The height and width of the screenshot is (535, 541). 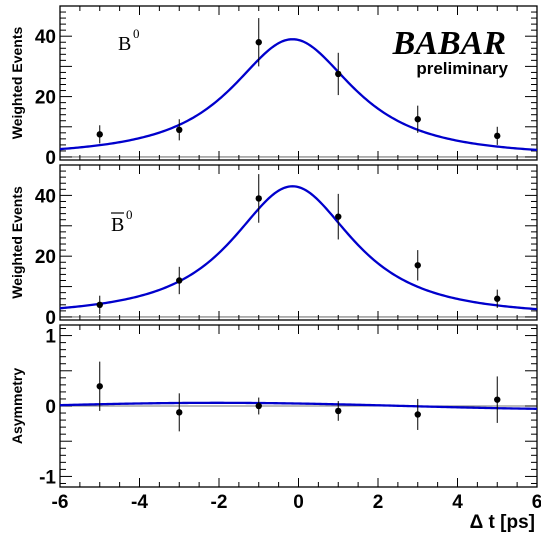 What do you see at coordinates (17, 406) in the screenshot?
I see `y-axis-label: Asymmetry` at bounding box center [17, 406].